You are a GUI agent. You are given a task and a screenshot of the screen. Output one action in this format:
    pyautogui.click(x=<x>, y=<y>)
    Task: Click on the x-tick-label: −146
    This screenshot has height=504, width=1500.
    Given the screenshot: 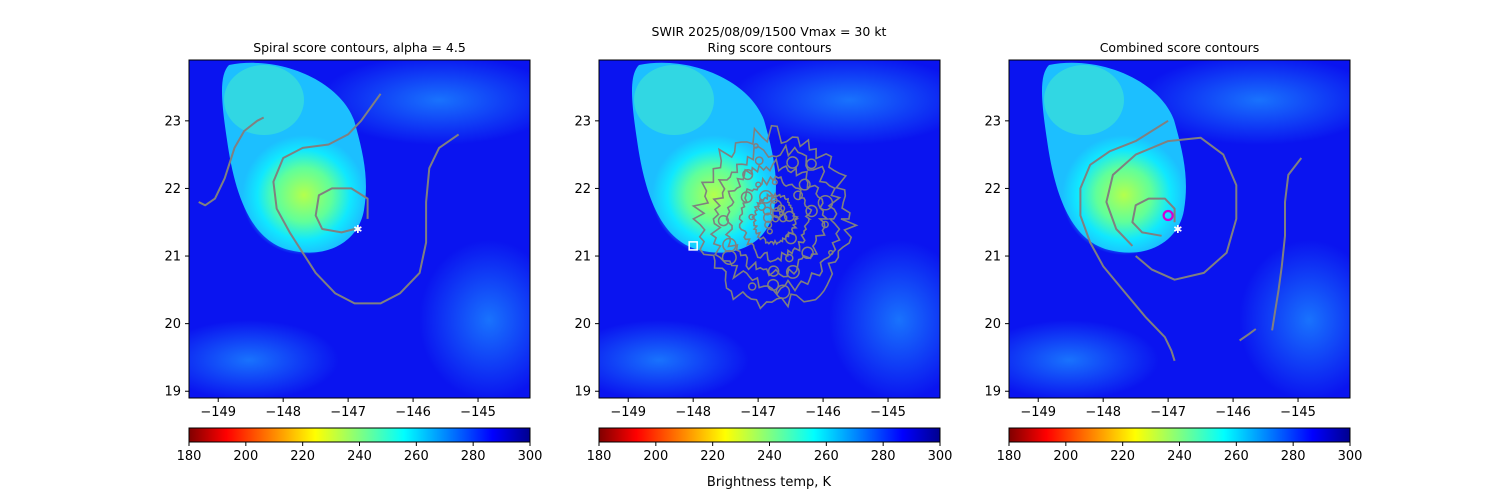 What is the action you would take?
    pyautogui.click(x=1233, y=412)
    